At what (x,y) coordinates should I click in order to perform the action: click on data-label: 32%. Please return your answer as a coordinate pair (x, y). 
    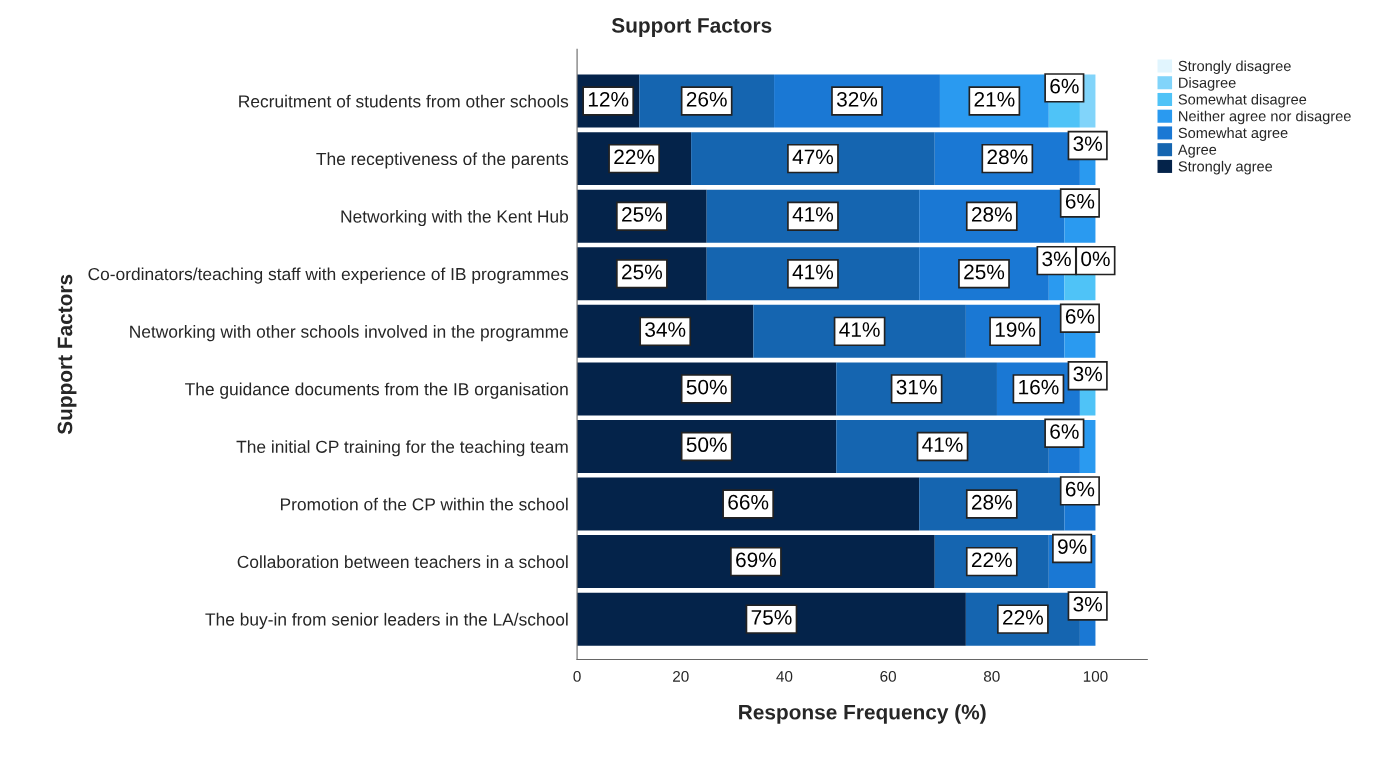
    Looking at the image, I should click on (857, 99).